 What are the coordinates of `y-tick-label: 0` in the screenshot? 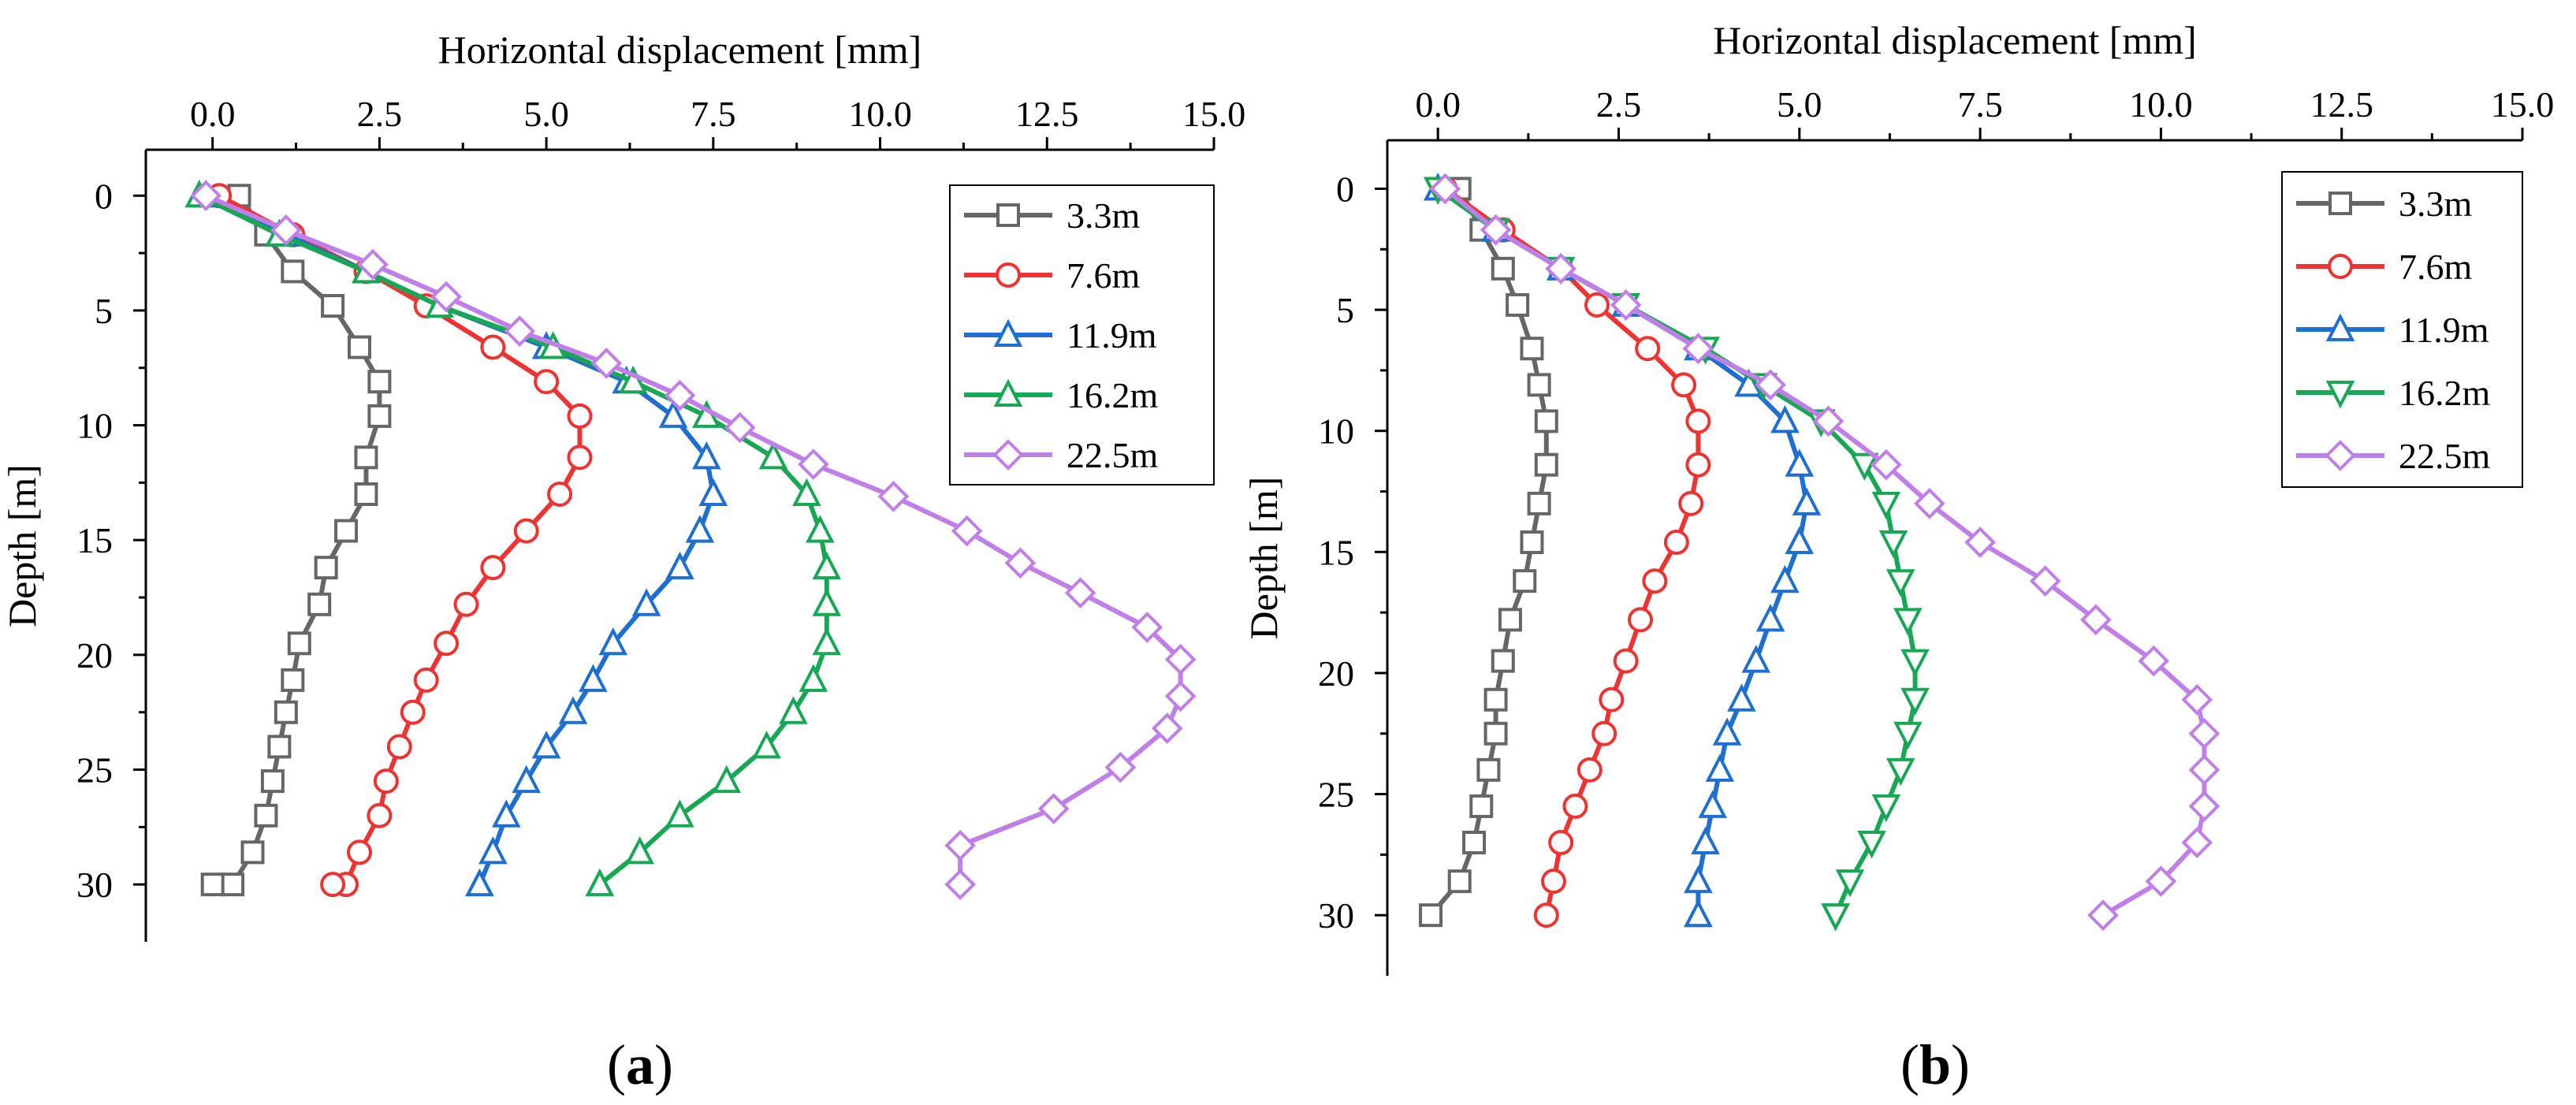 It's located at (104, 196).